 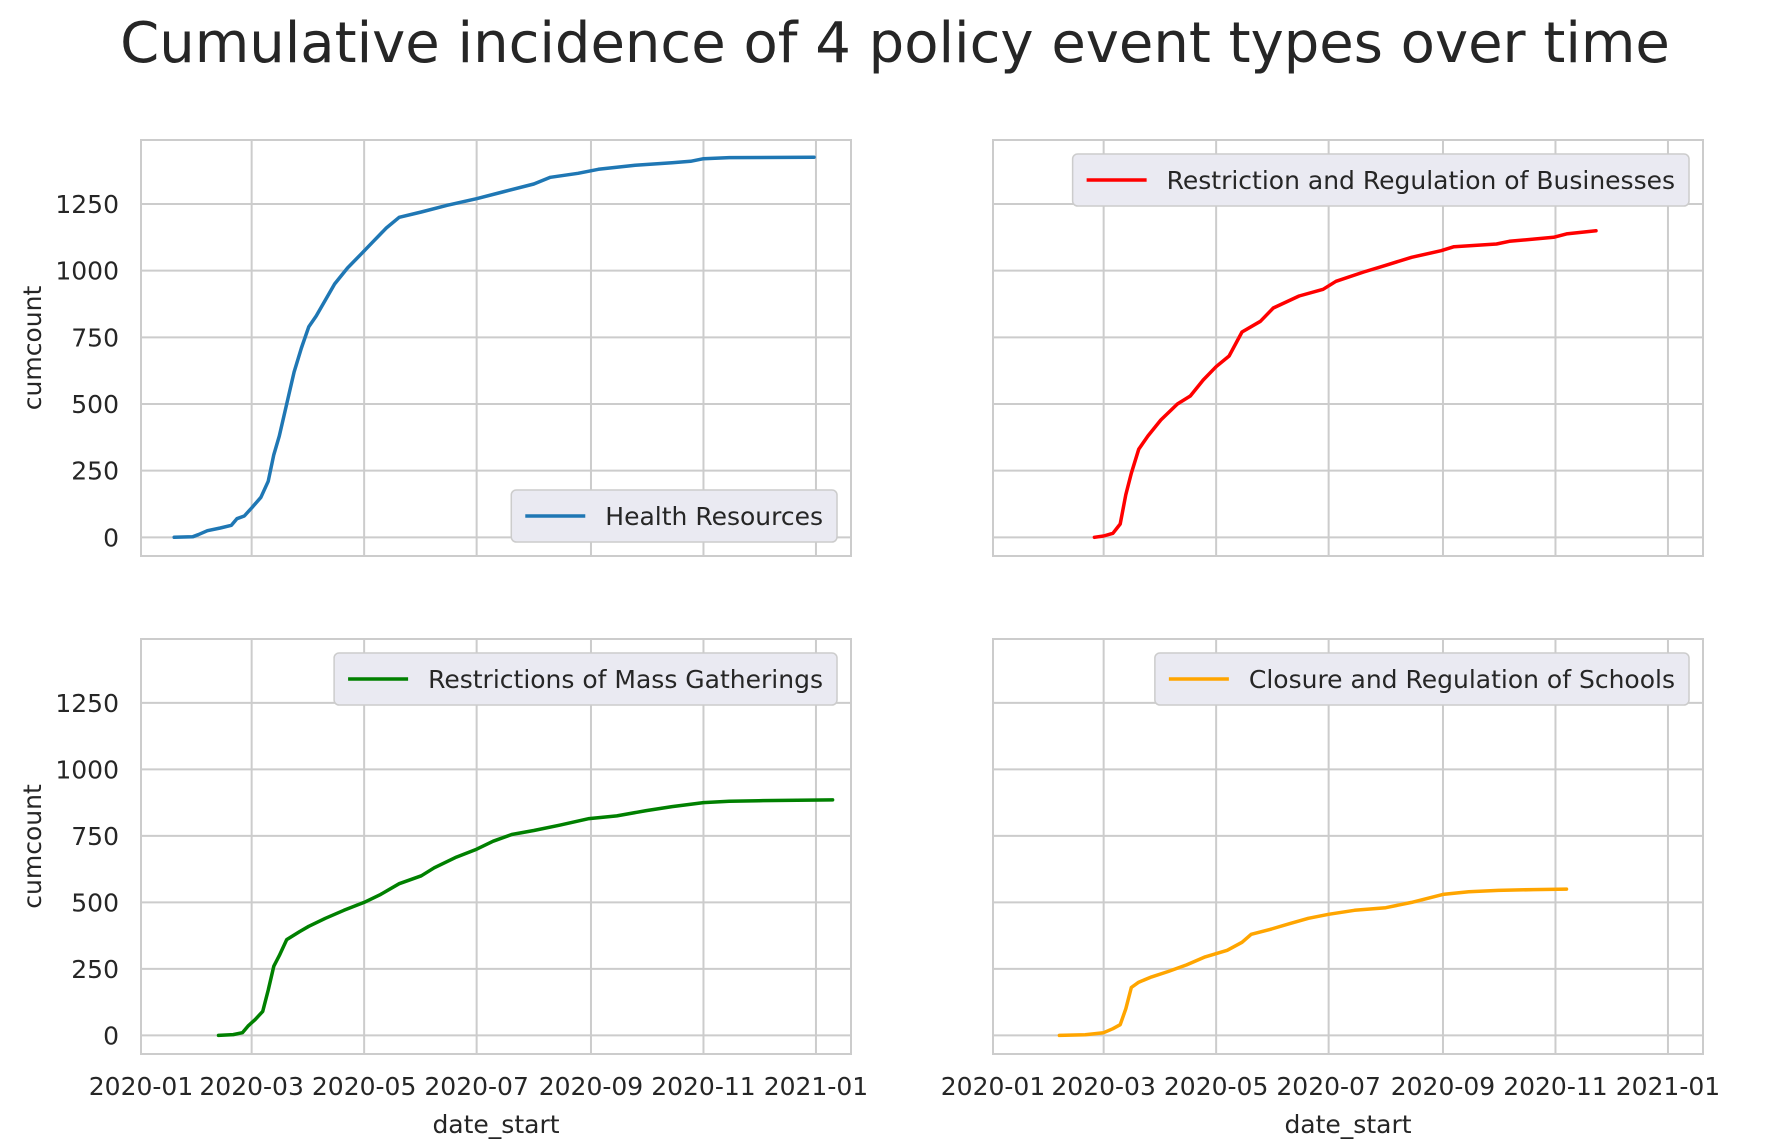 I want to click on legend: Restriction and Regulation of Businesses, so click(x=1380, y=180).